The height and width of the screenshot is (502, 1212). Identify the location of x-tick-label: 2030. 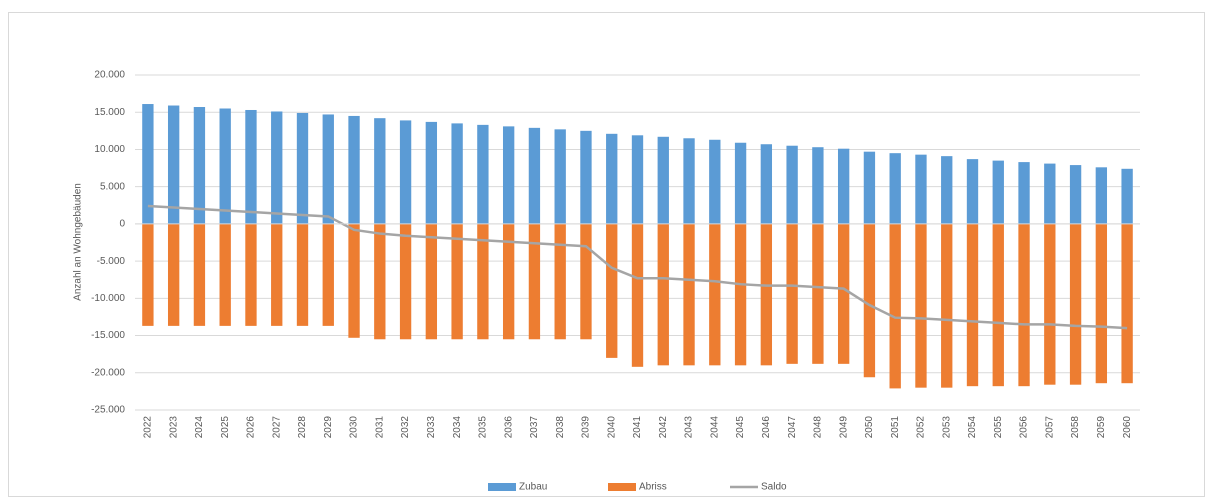
(354, 427).